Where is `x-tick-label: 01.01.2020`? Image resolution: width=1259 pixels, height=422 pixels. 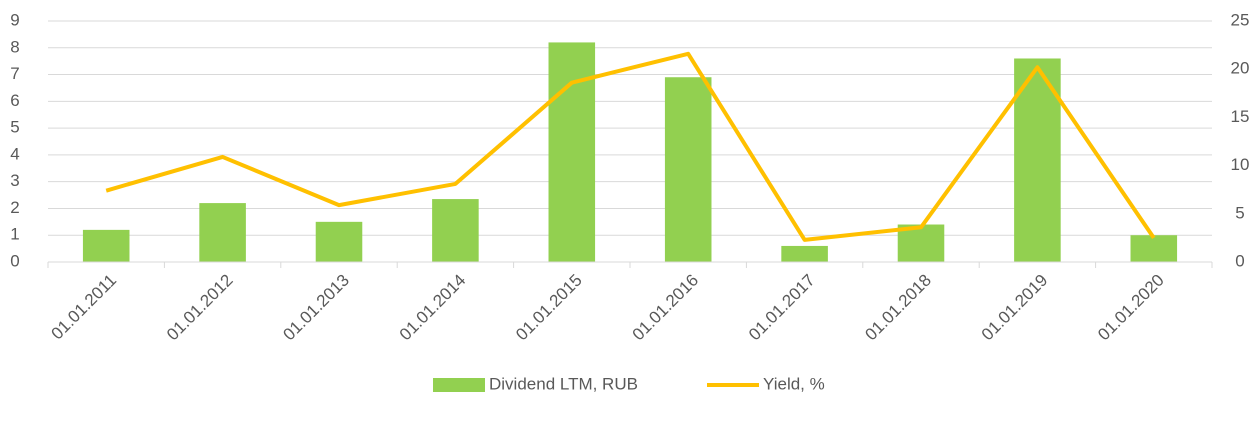 x-tick-label: 01.01.2020 is located at coordinates (1131, 308).